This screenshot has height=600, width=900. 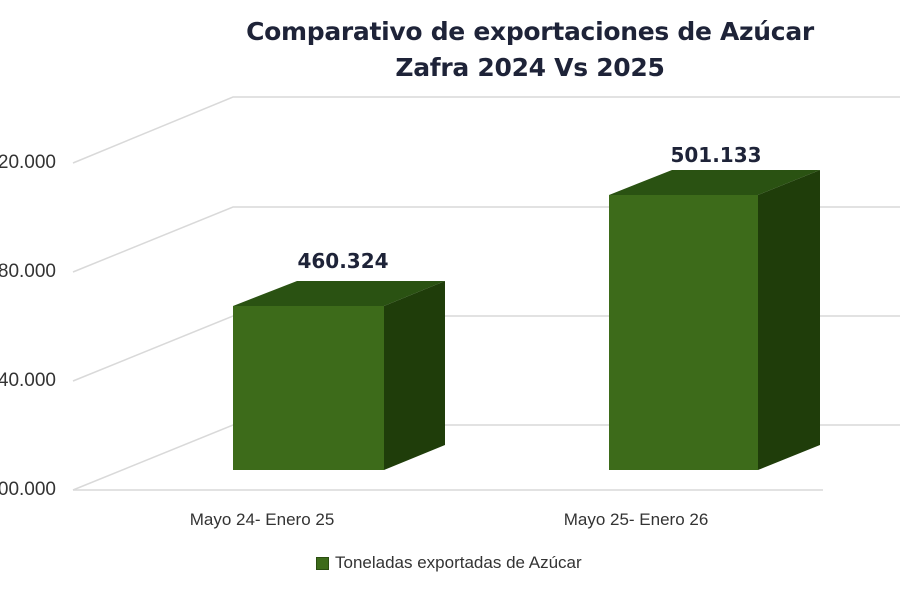 I want to click on y-tick-label: 520.000, so click(x=28, y=162).